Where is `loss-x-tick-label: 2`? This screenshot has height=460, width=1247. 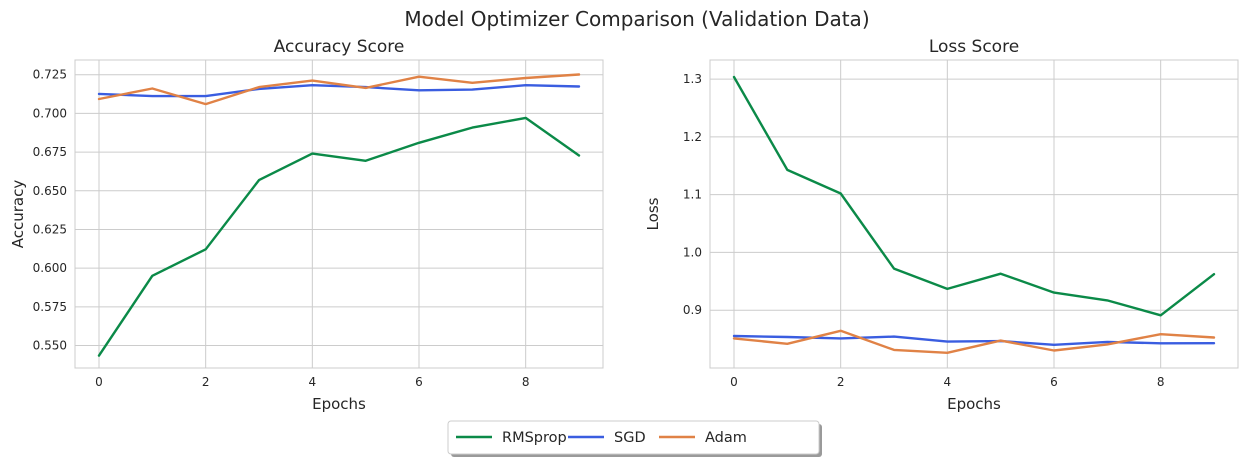
loss-x-tick-label: 2 is located at coordinates (841, 382).